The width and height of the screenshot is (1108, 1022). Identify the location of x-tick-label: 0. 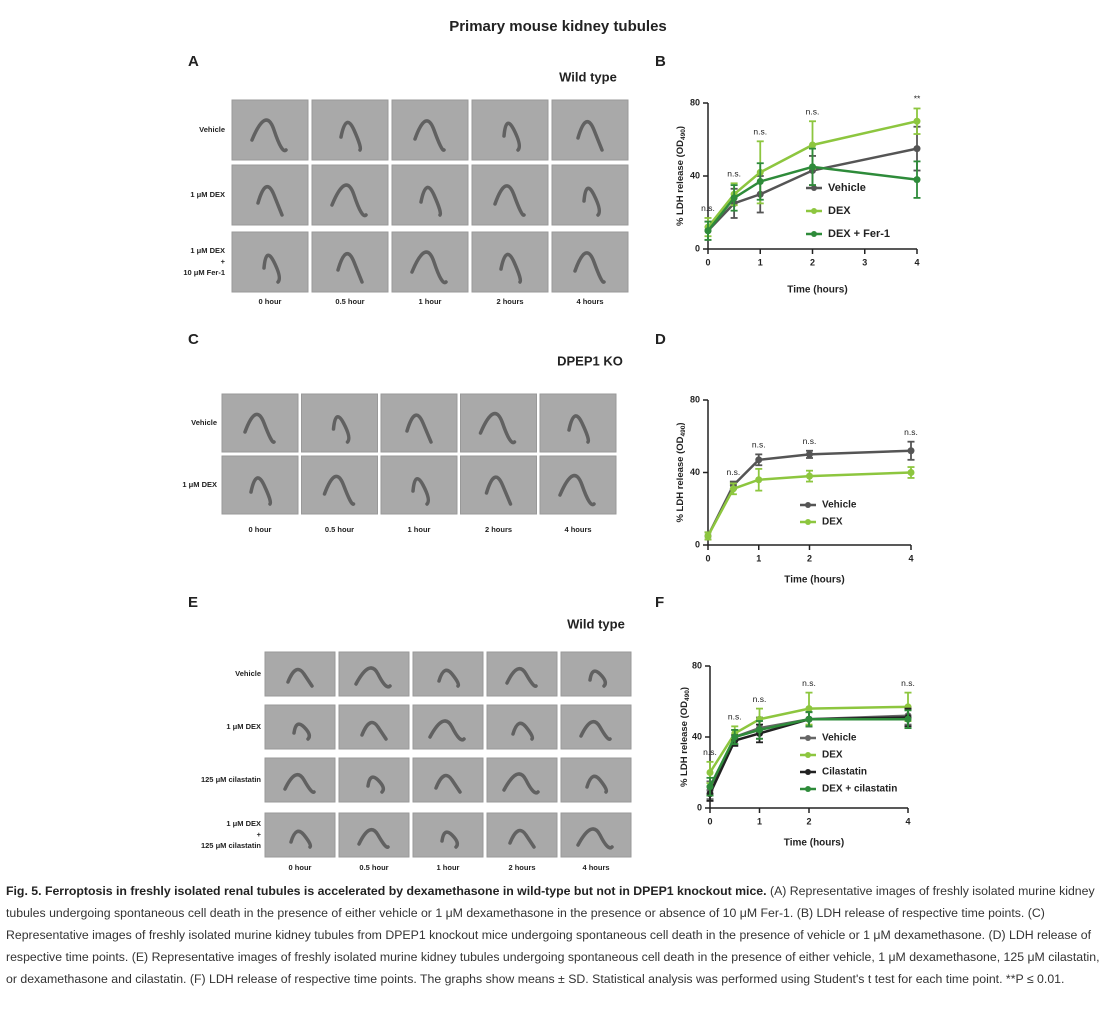
(707, 558).